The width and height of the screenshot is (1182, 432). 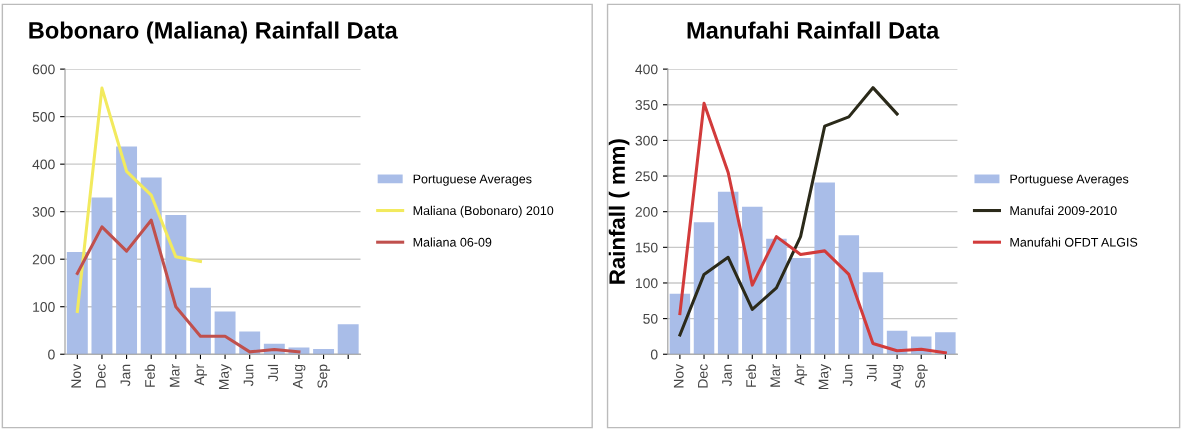 What do you see at coordinates (483, 211) in the screenshot?
I see `legend-label: Maliana (Bobonaro) 2010` at bounding box center [483, 211].